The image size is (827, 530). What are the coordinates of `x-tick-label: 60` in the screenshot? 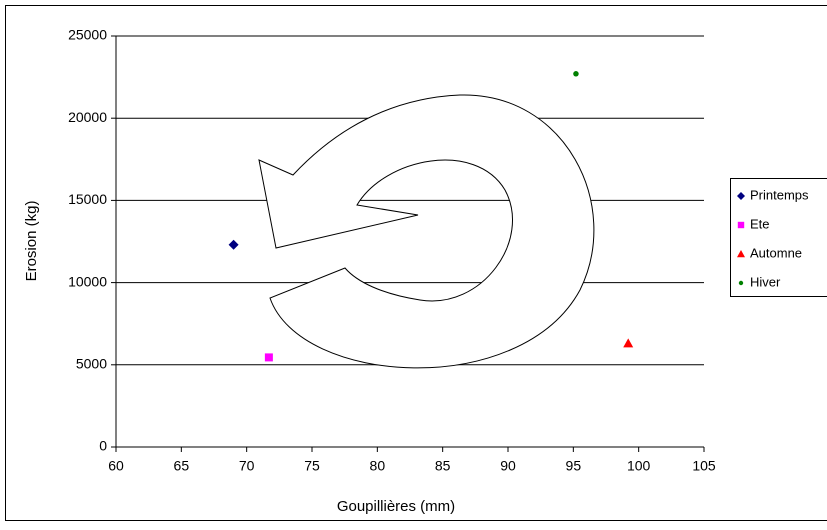 It's located at (116, 466).